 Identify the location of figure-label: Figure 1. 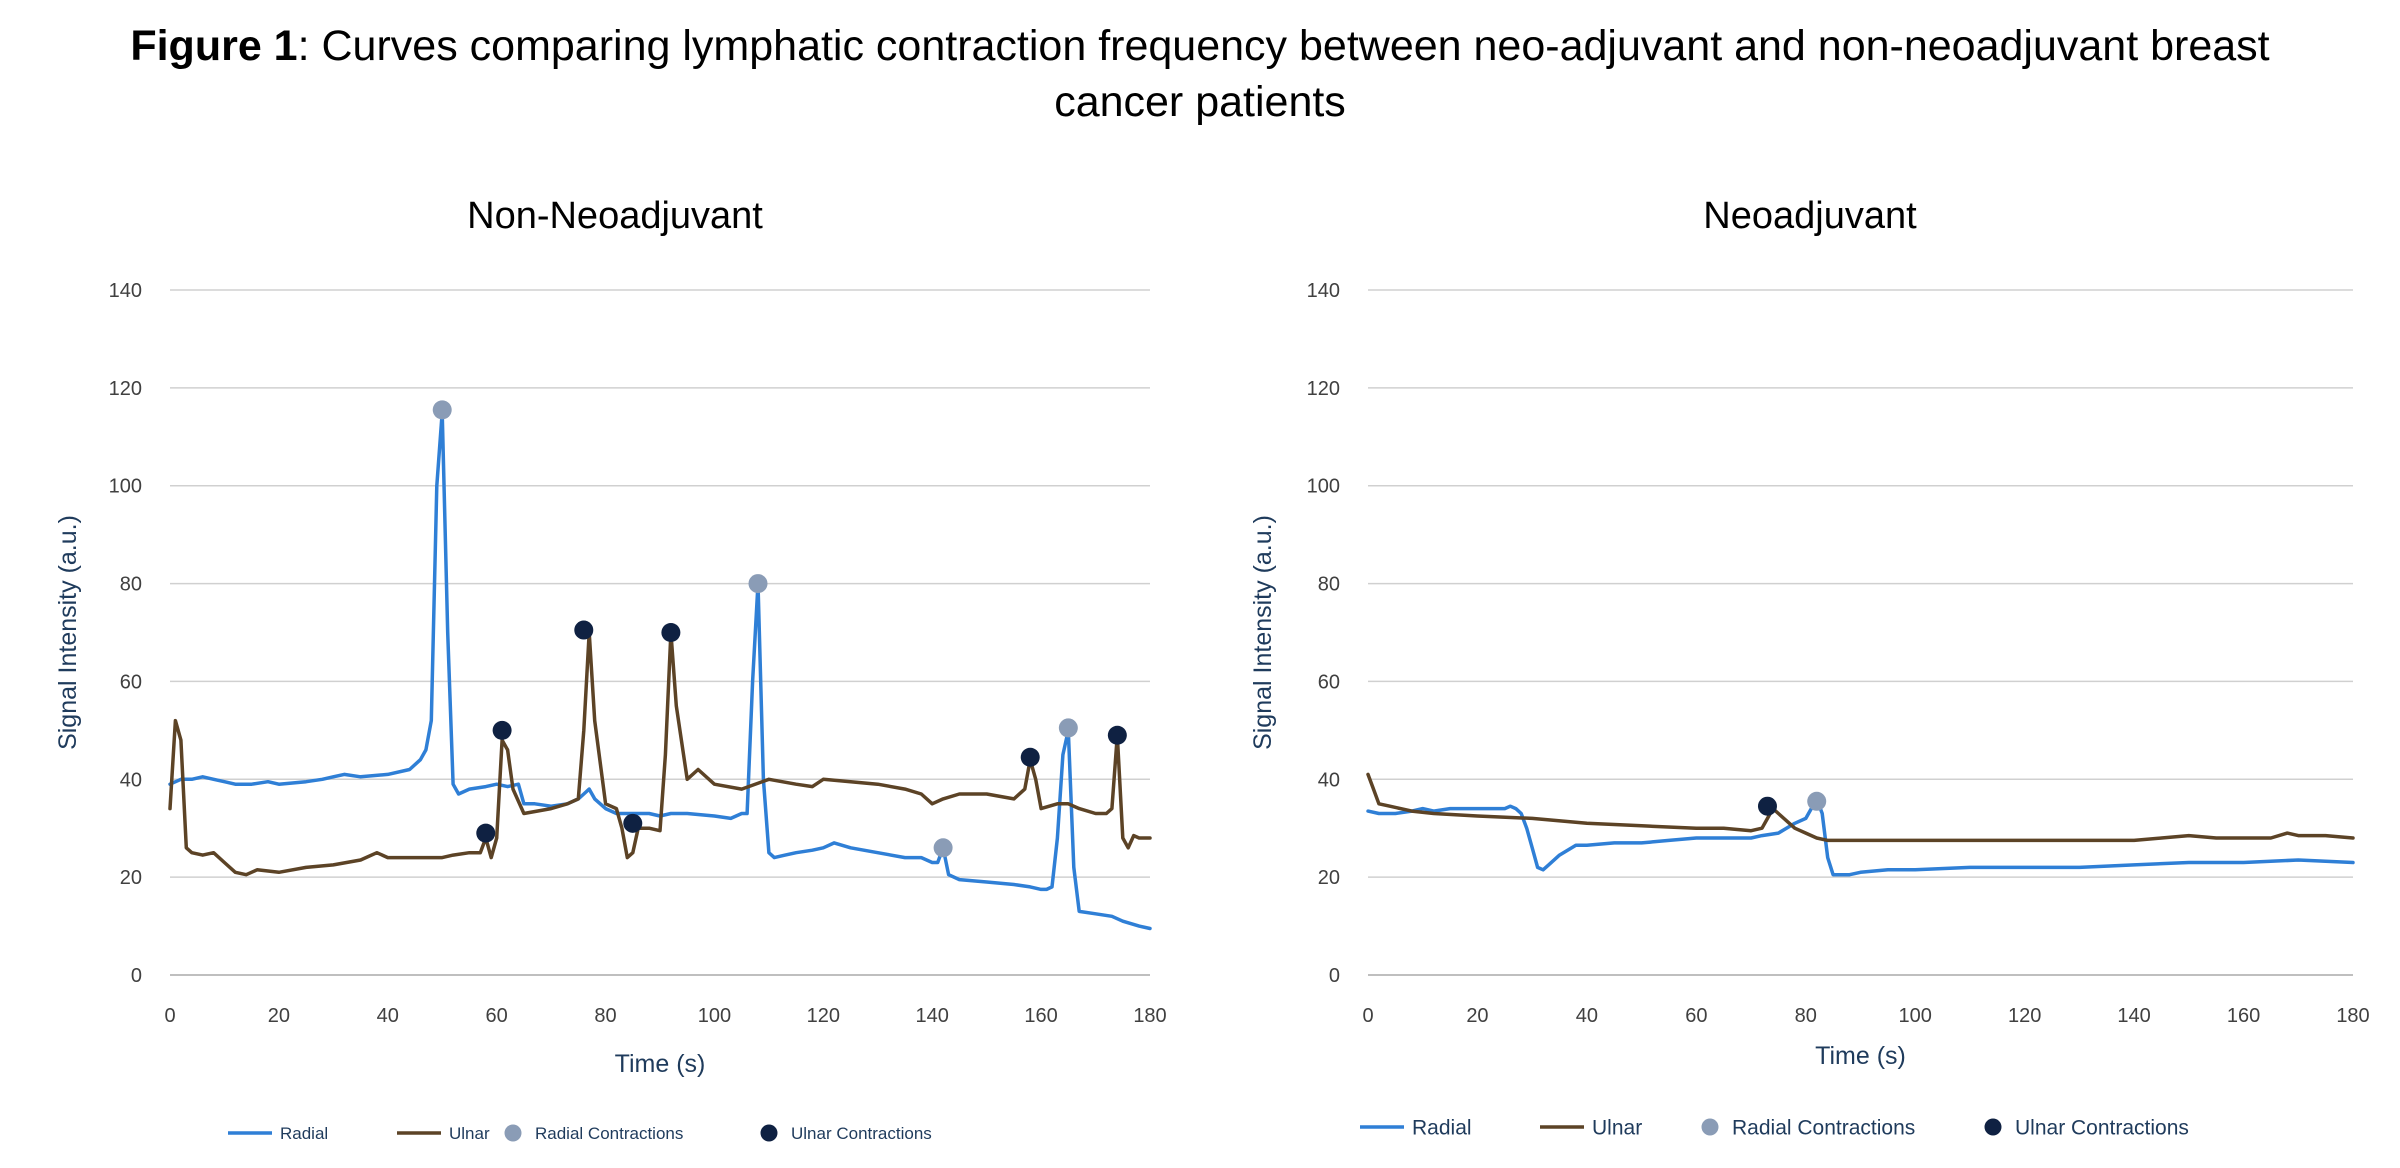
(214, 46).